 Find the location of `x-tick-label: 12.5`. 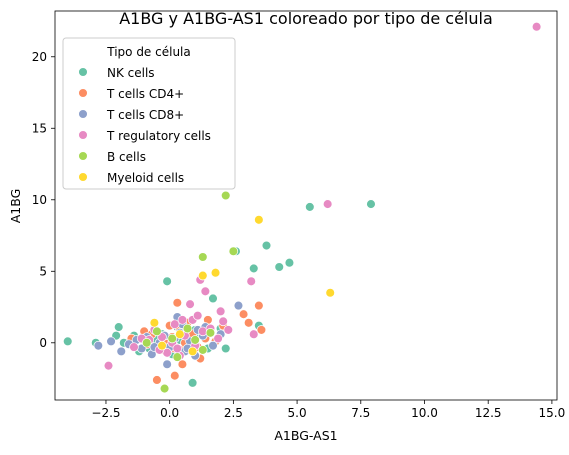

x-tick-label: 12.5 is located at coordinates (488, 413).